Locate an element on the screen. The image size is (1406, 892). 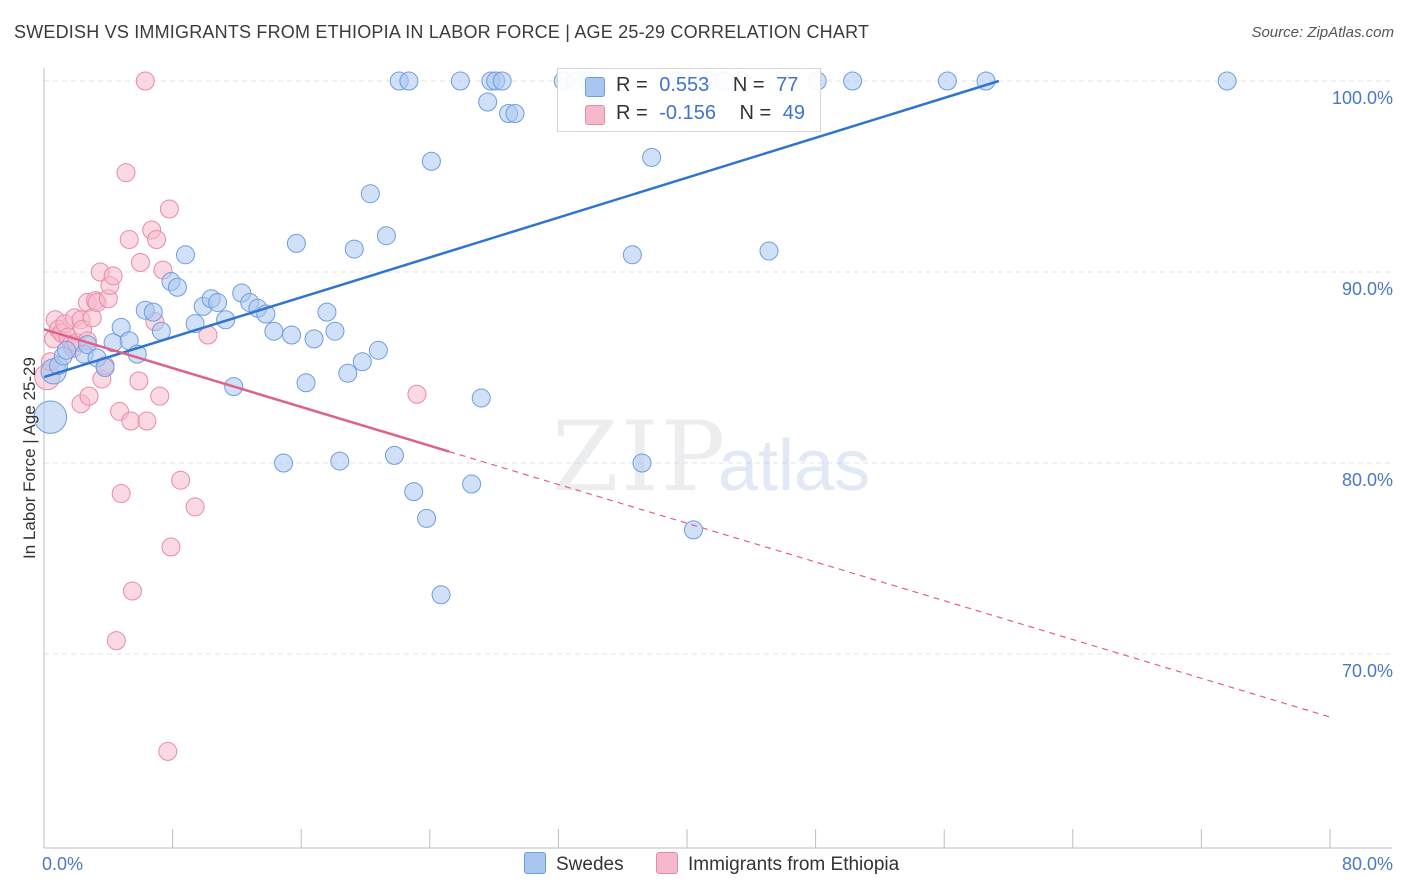
y-tick-label: 100.0% is located at coordinates (1362, 98).